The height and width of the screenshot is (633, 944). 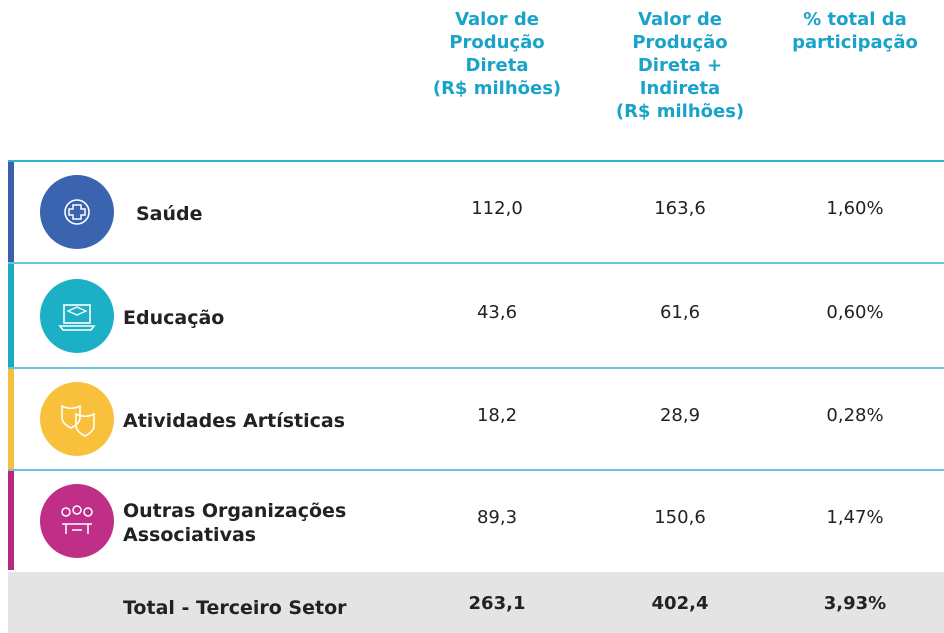 What do you see at coordinates (497, 603) in the screenshot?
I see `total-cell: 263,1` at bounding box center [497, 603].